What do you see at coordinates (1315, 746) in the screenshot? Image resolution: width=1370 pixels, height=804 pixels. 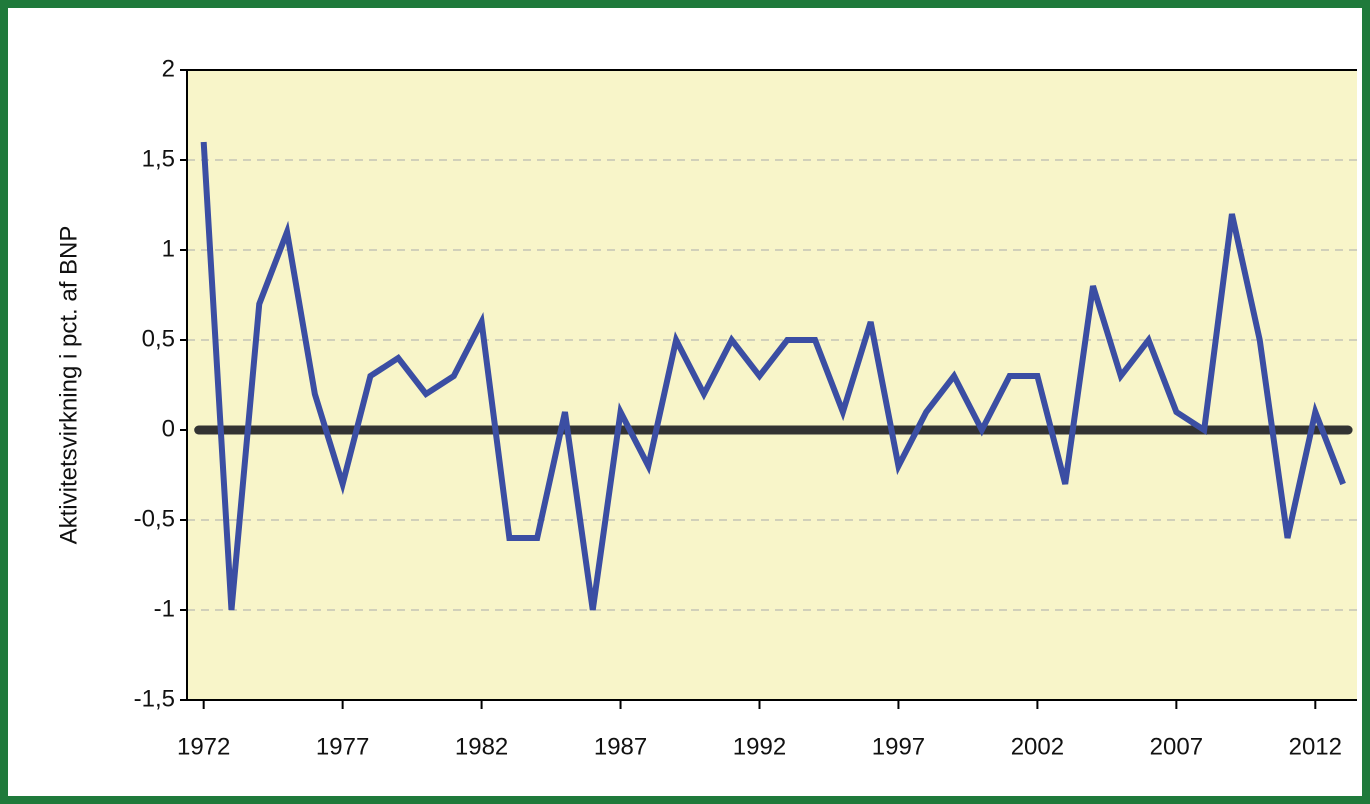 I see `x-tick-label: 2012` at bounding box center [1315, 746].